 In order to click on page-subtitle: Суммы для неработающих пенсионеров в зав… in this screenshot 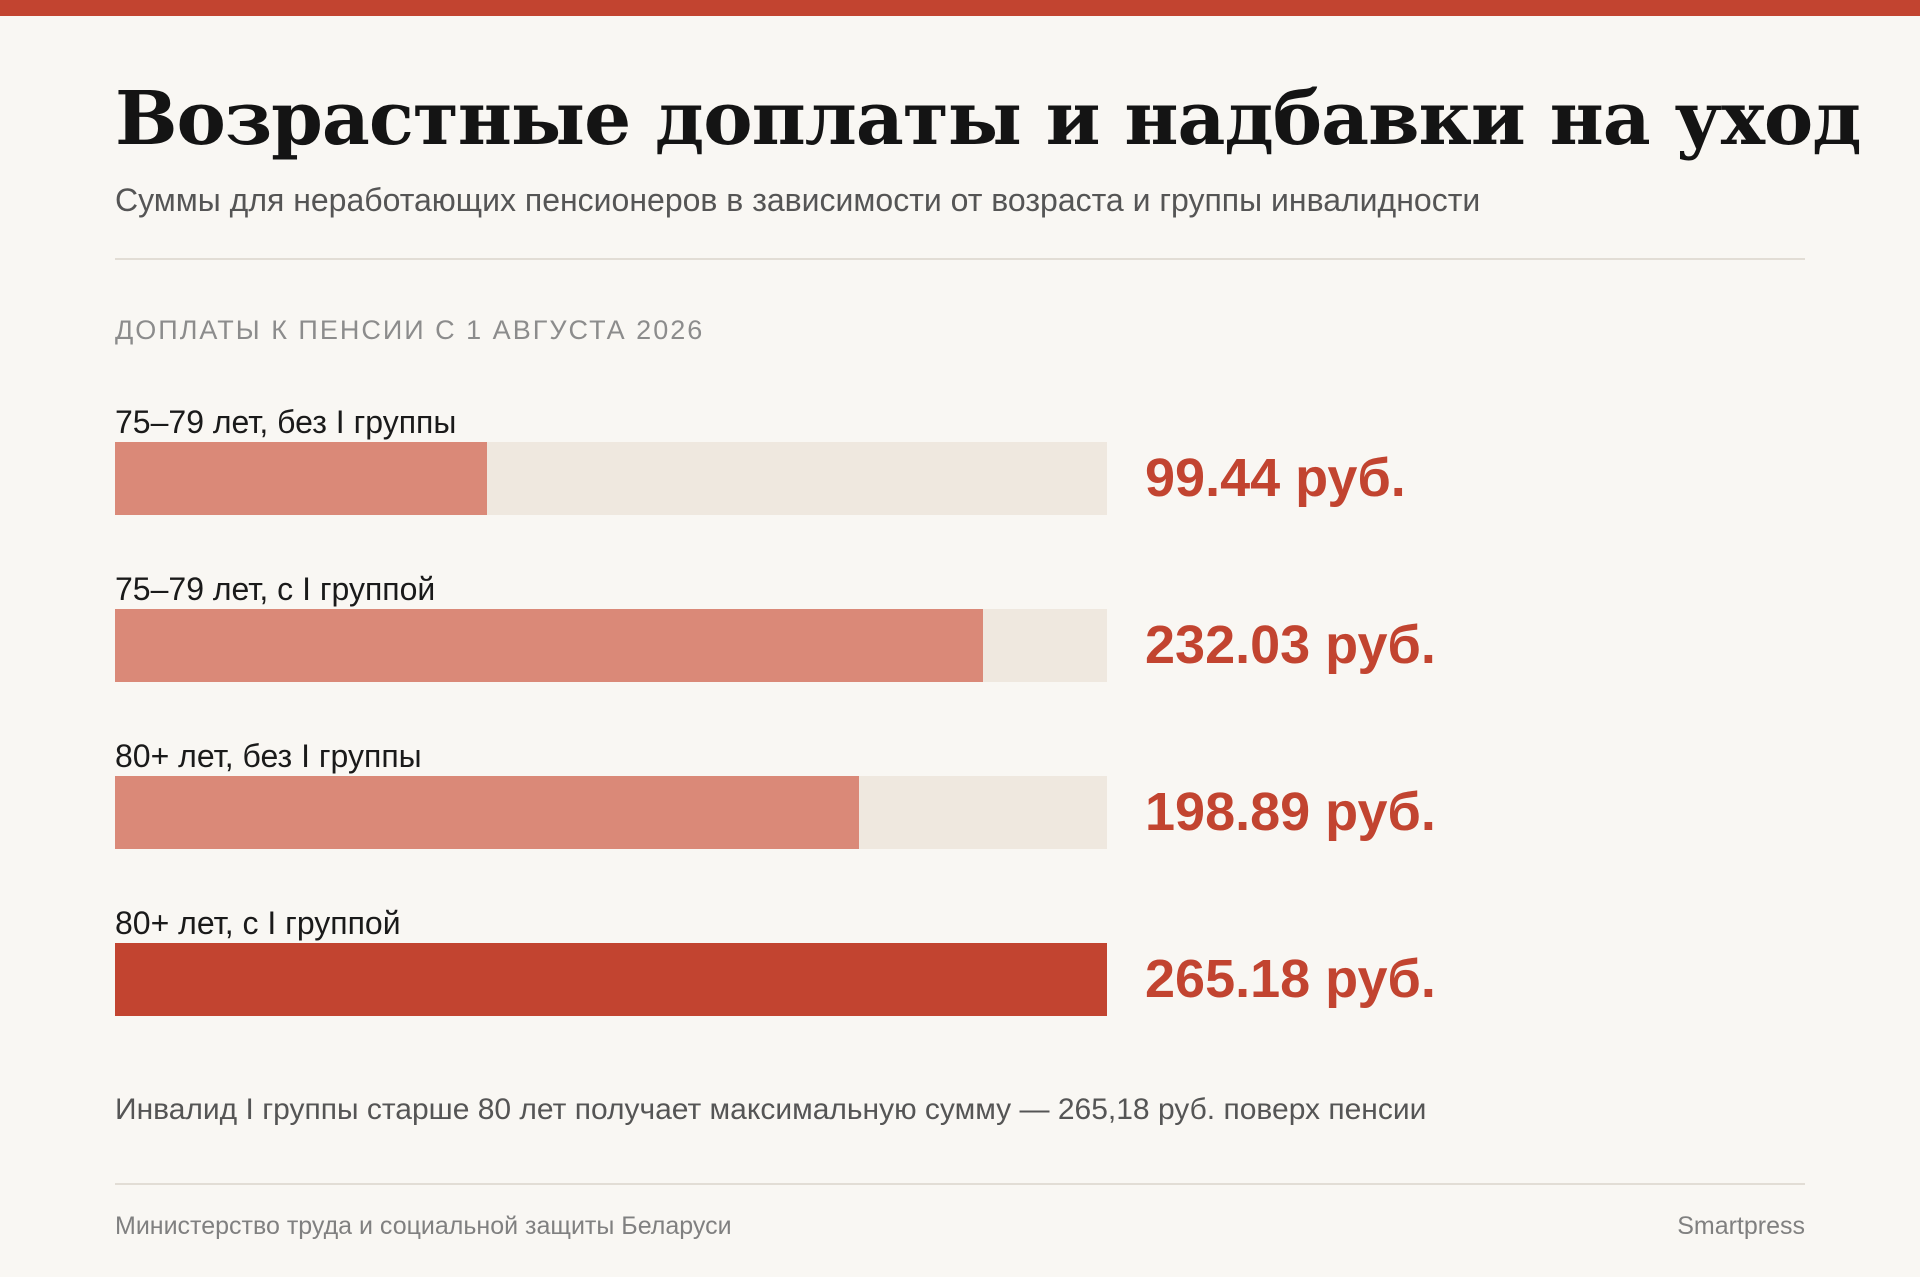, I will do `click(798, 200)`.